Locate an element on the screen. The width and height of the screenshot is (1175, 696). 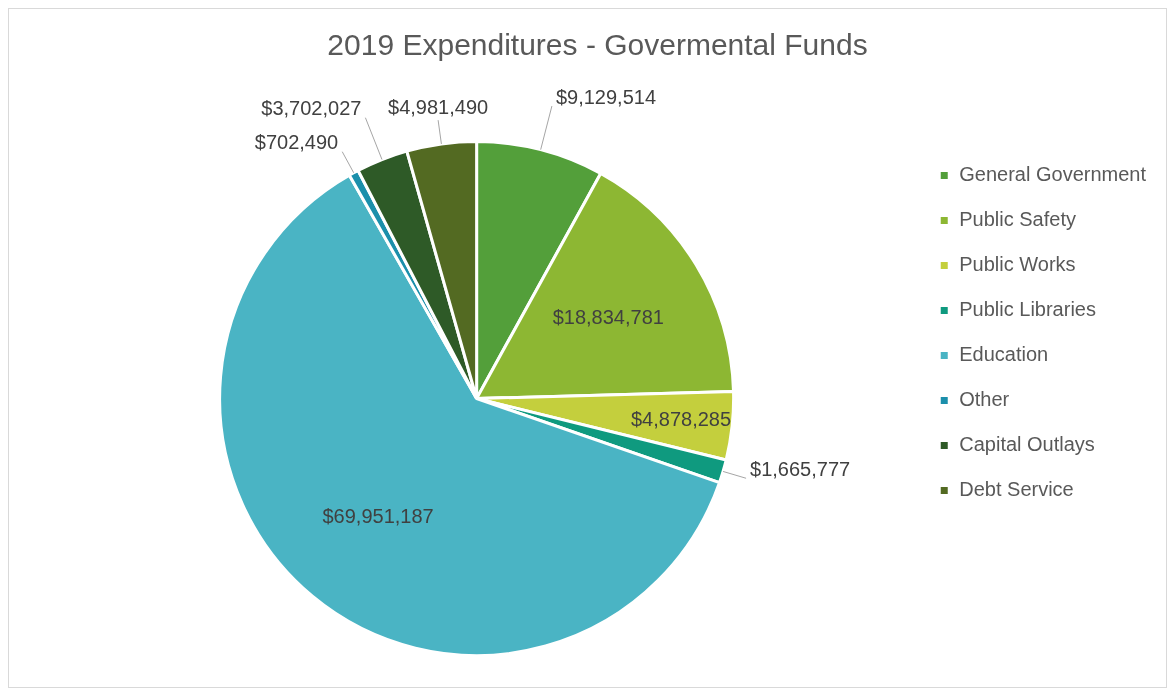
chart-title: 2019 Expenditures - Govermental Funds is located at coordinates (597, 45).